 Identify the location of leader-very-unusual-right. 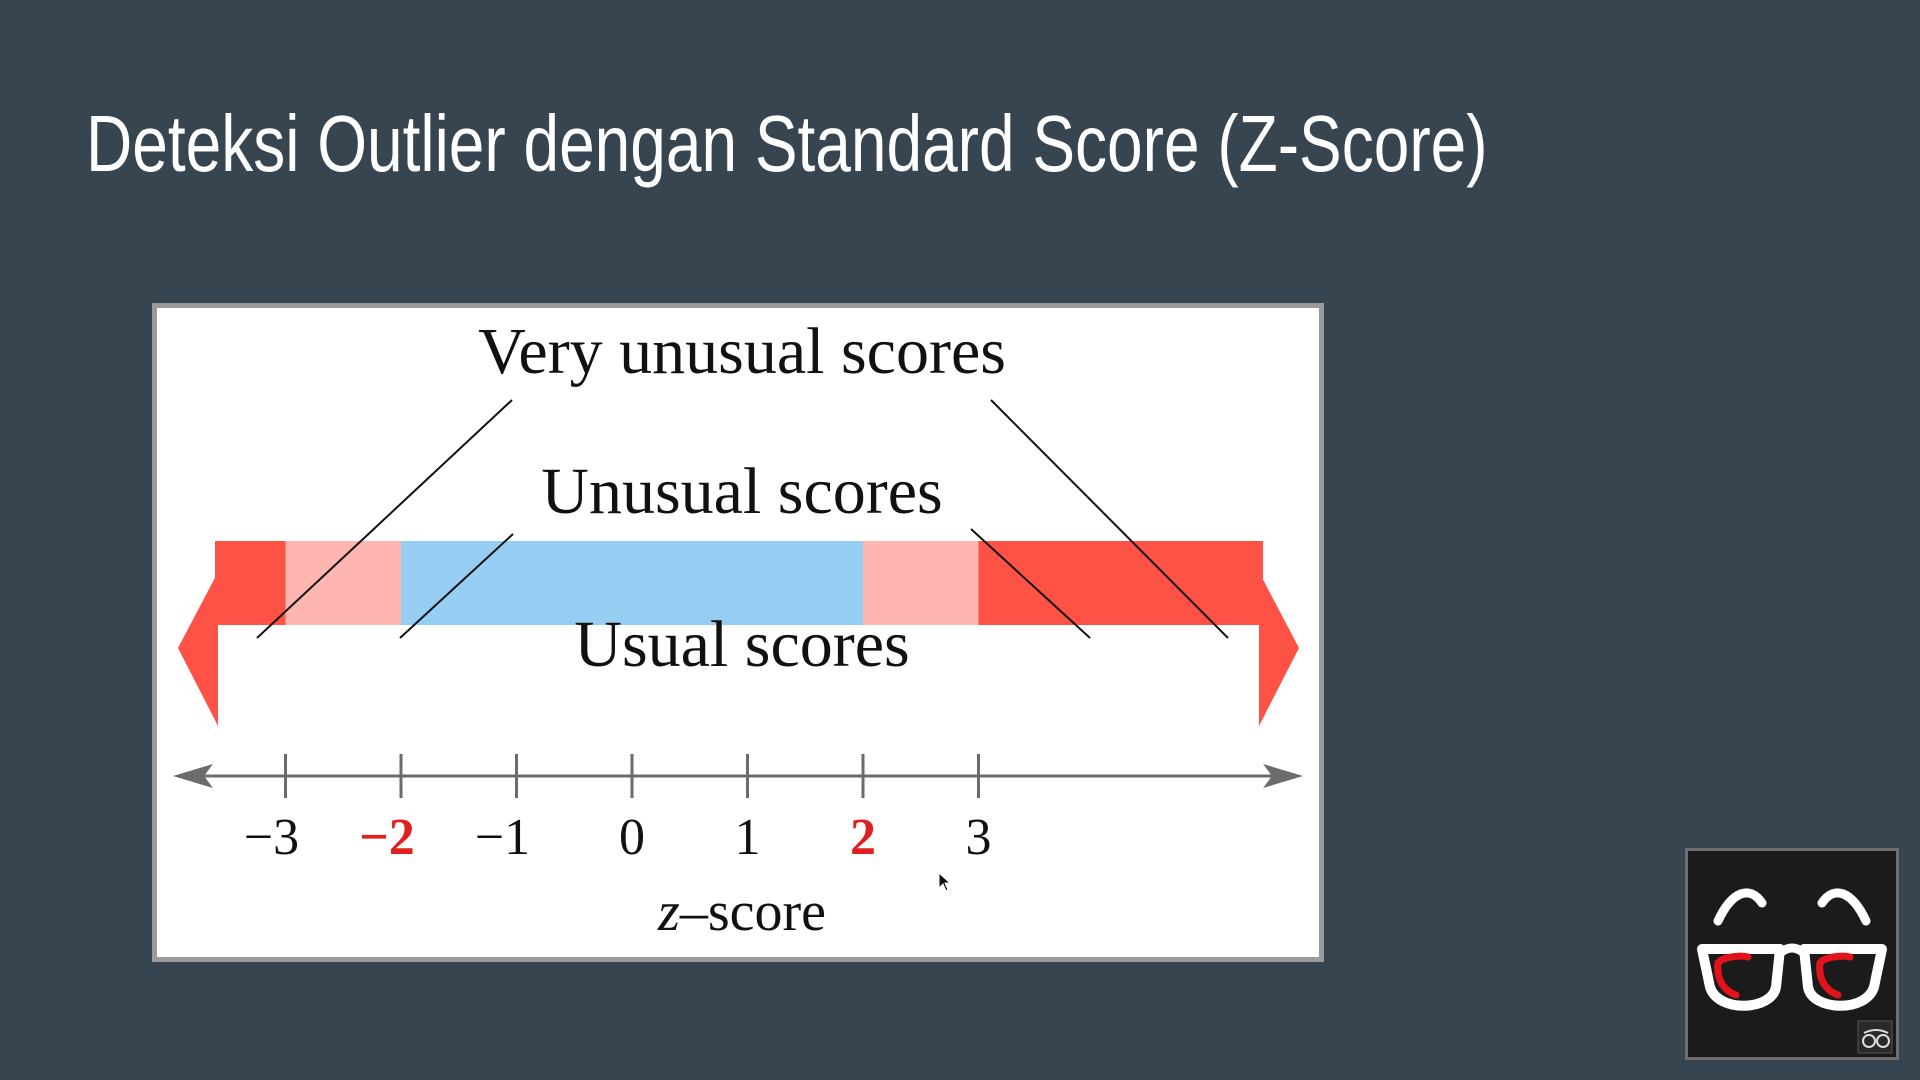
(1109, 519).